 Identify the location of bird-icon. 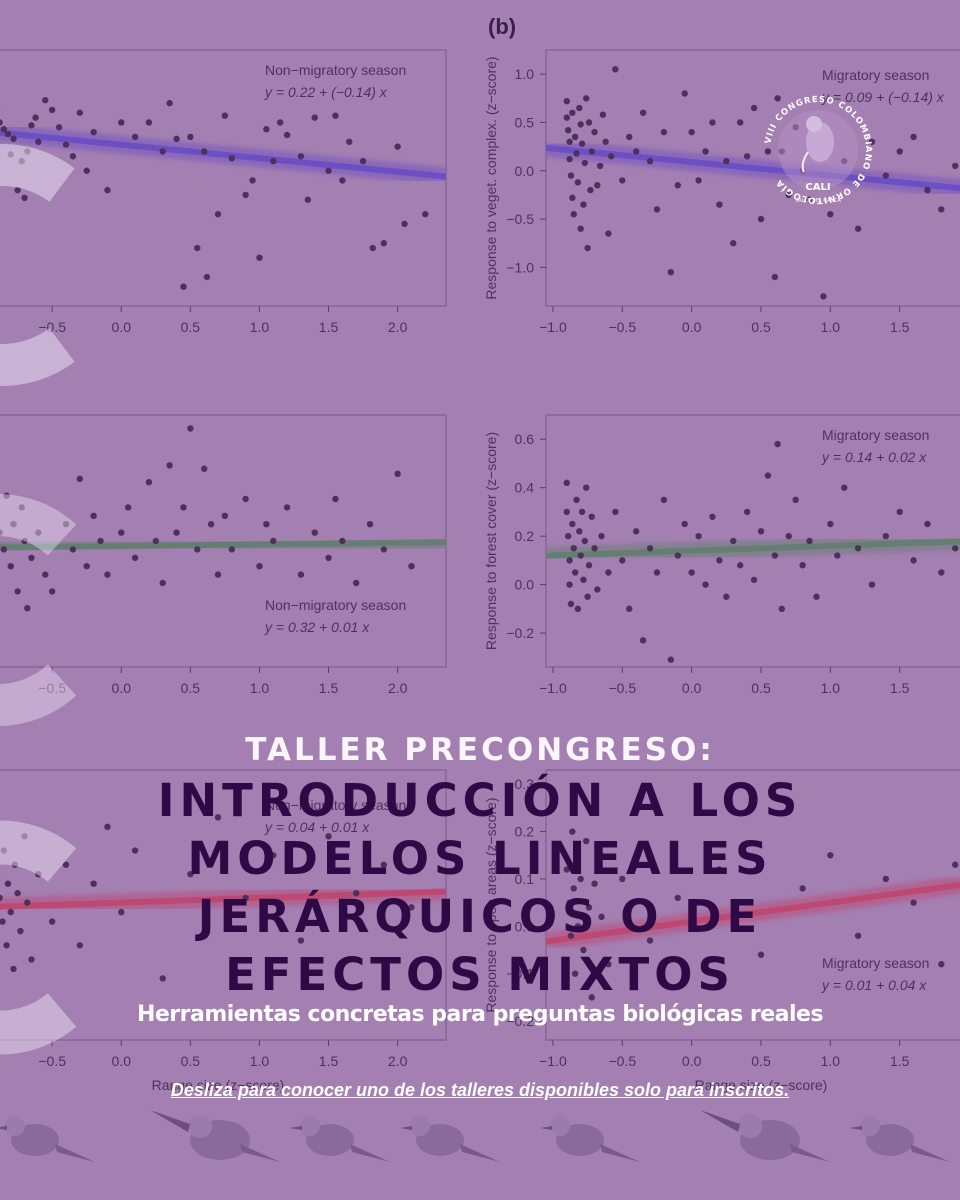
(340, 1139).